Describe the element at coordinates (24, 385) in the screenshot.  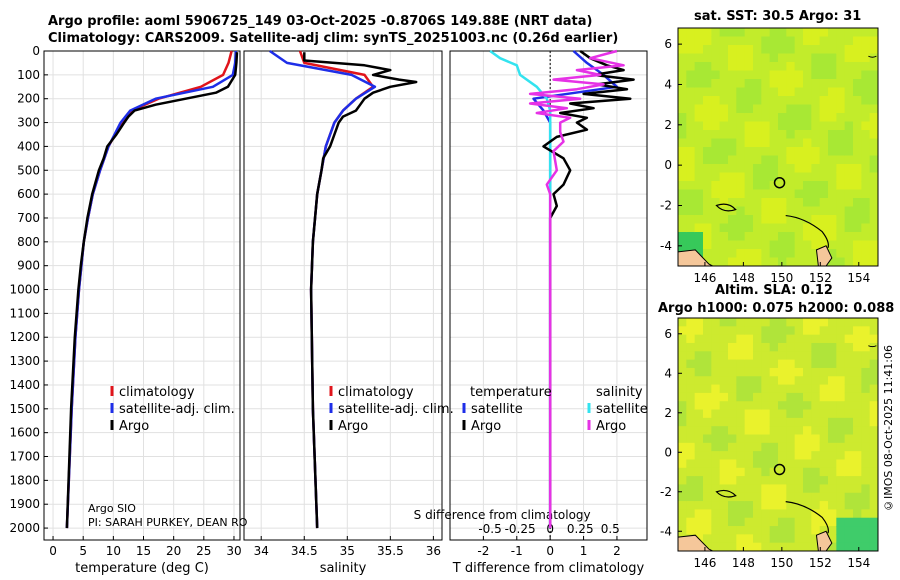
I see `y-tick-label: 1400` at that location.